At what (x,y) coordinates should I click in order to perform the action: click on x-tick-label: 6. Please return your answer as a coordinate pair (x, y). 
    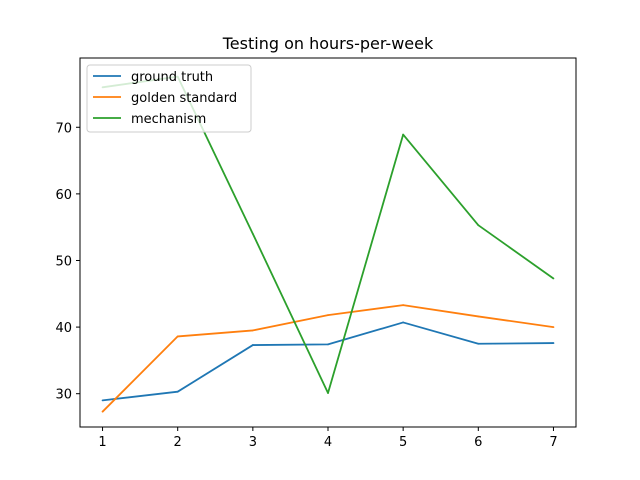
    Looking at the image, I should click on (478, 442).